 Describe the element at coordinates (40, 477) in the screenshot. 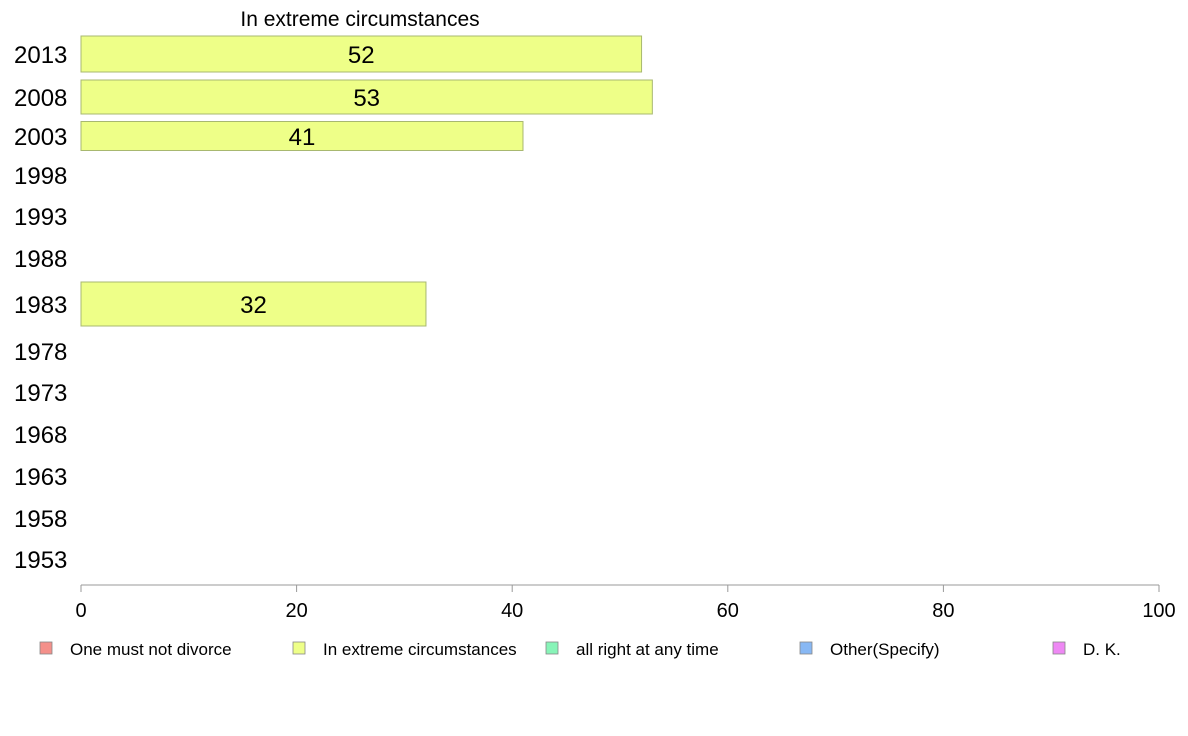

I see `y-tick-label: 1963` at that location.